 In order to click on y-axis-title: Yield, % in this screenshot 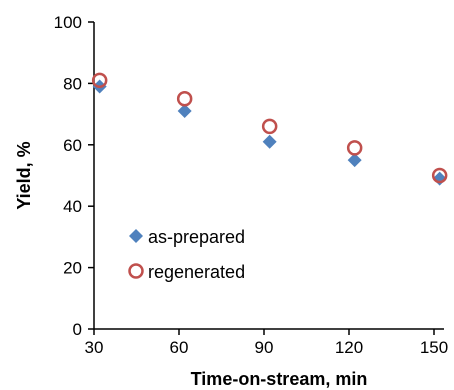, I will do `click(24, 175)`.